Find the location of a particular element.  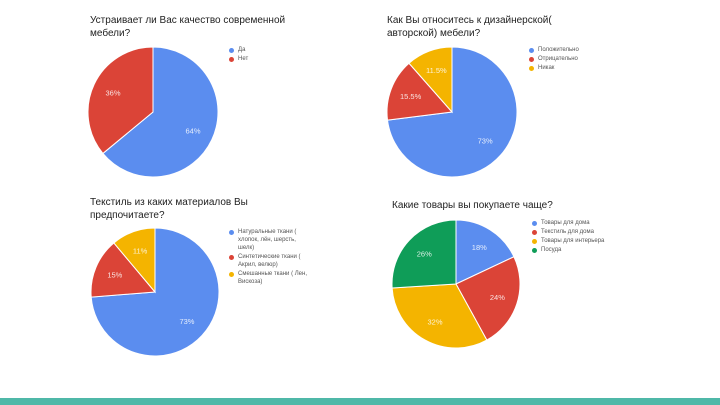

legend-item: Да is located at coordinates (259, 50).